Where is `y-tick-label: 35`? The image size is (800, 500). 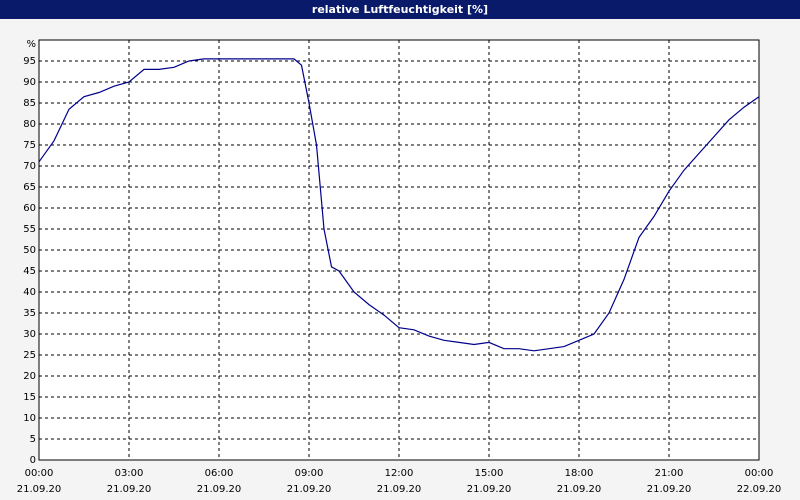
y-tick-label: 35 is located at coordinates (29, 313).